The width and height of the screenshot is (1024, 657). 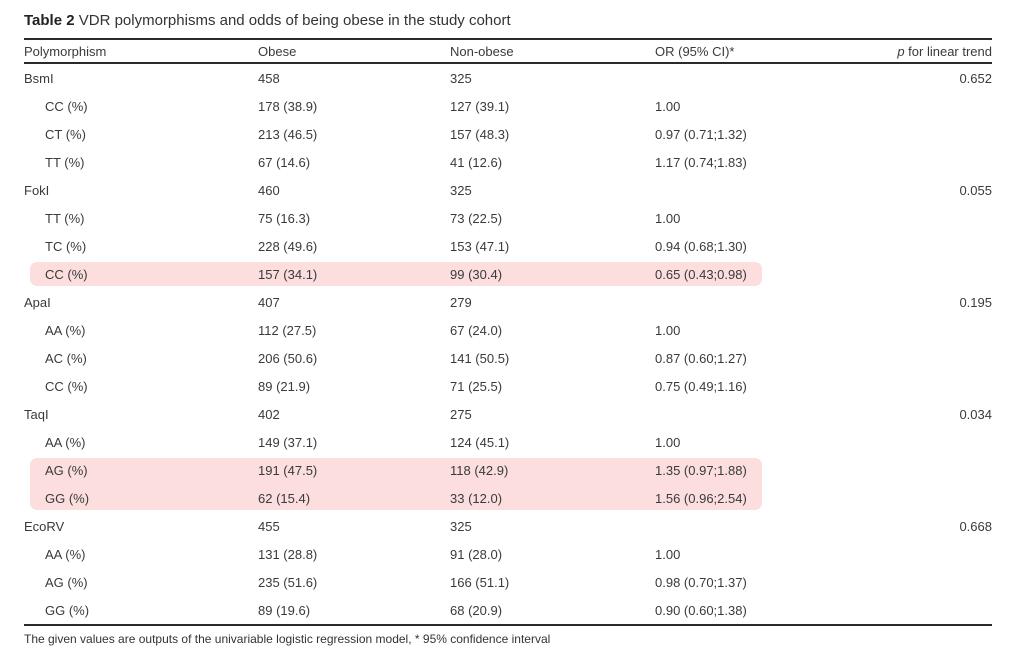 I want to click on cell-nonobese: 153 (47.1), so click(x=480, y=246).